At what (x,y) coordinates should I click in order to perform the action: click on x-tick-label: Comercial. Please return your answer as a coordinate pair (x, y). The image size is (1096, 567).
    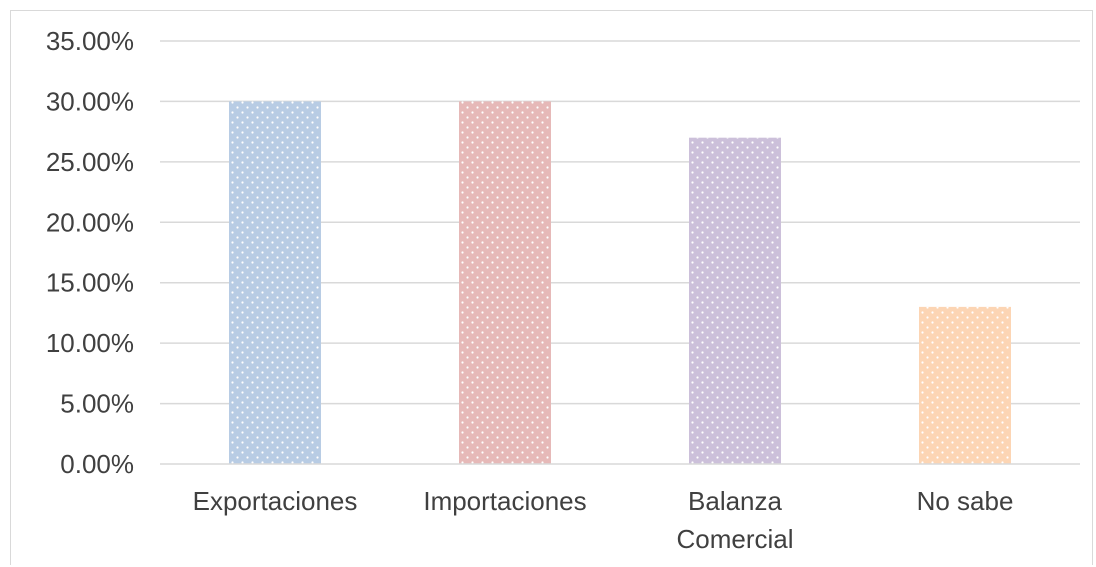
    Looking at the image, I should click on (734, 539).